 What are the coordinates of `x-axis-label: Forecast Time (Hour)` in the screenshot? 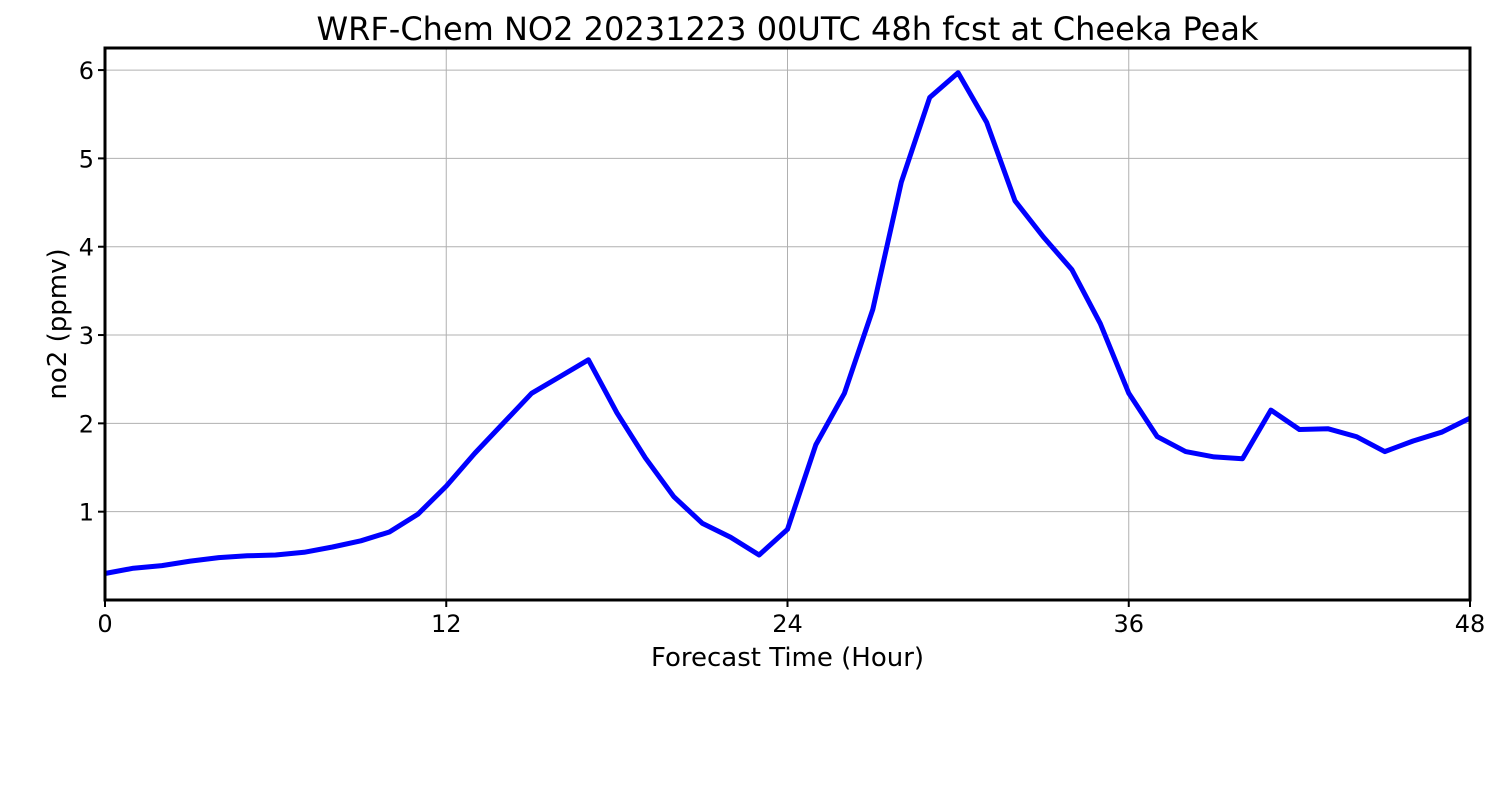 It's located at (787, 658).